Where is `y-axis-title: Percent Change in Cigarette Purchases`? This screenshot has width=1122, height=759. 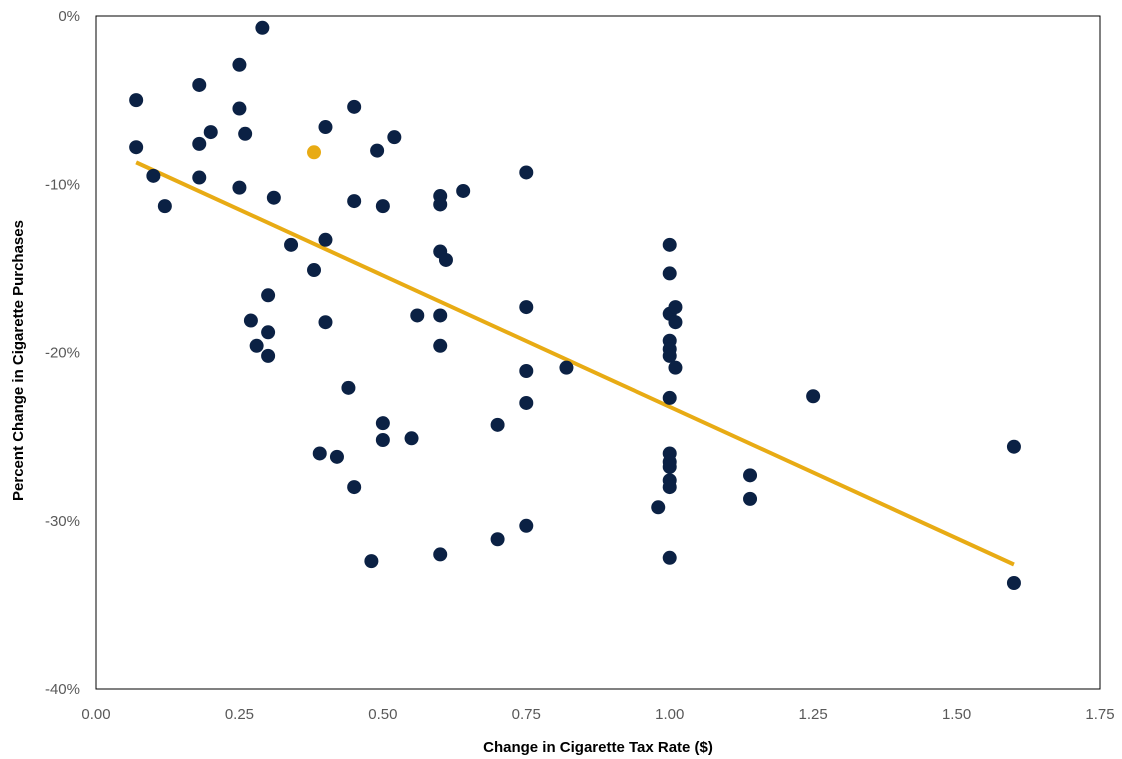 y-axis-title: Percent Change in Cigarette Purchases is located at coordinates (18, 360).